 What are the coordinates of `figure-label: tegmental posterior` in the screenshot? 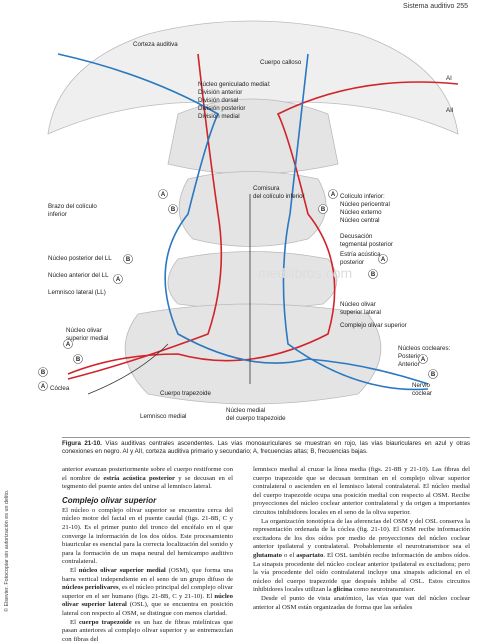 It's located at (366, 244).